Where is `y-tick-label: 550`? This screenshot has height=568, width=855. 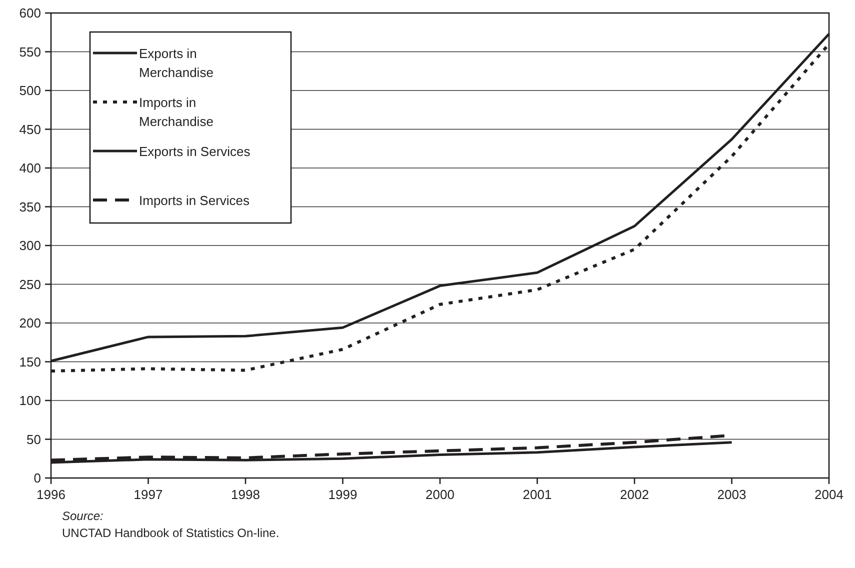
y-tick-label: 550 is located at coordinates (30, 52).